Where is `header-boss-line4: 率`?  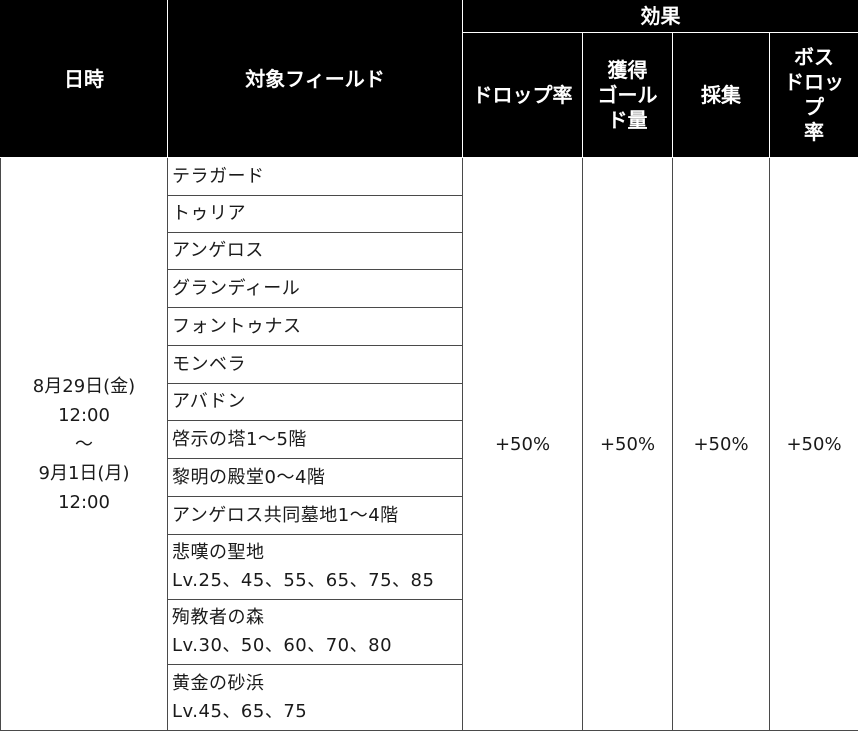 header-boss-line4: 率 is located at coordinates (814, 132).